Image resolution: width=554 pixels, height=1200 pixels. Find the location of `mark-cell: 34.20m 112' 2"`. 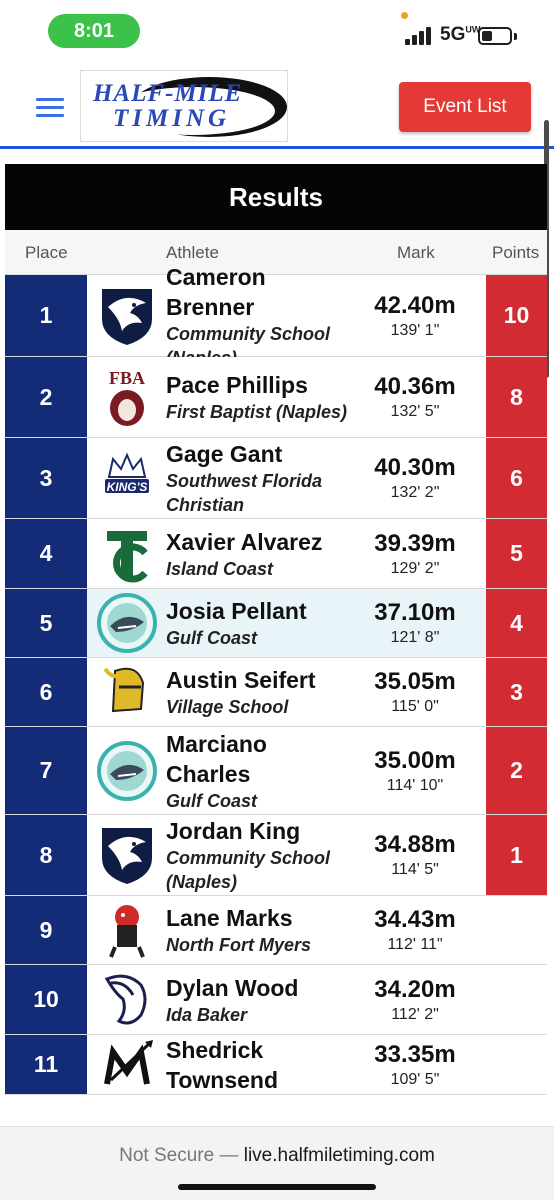

mark-cell: 34.20m 112' 2" is located at coordinates (415, 999).